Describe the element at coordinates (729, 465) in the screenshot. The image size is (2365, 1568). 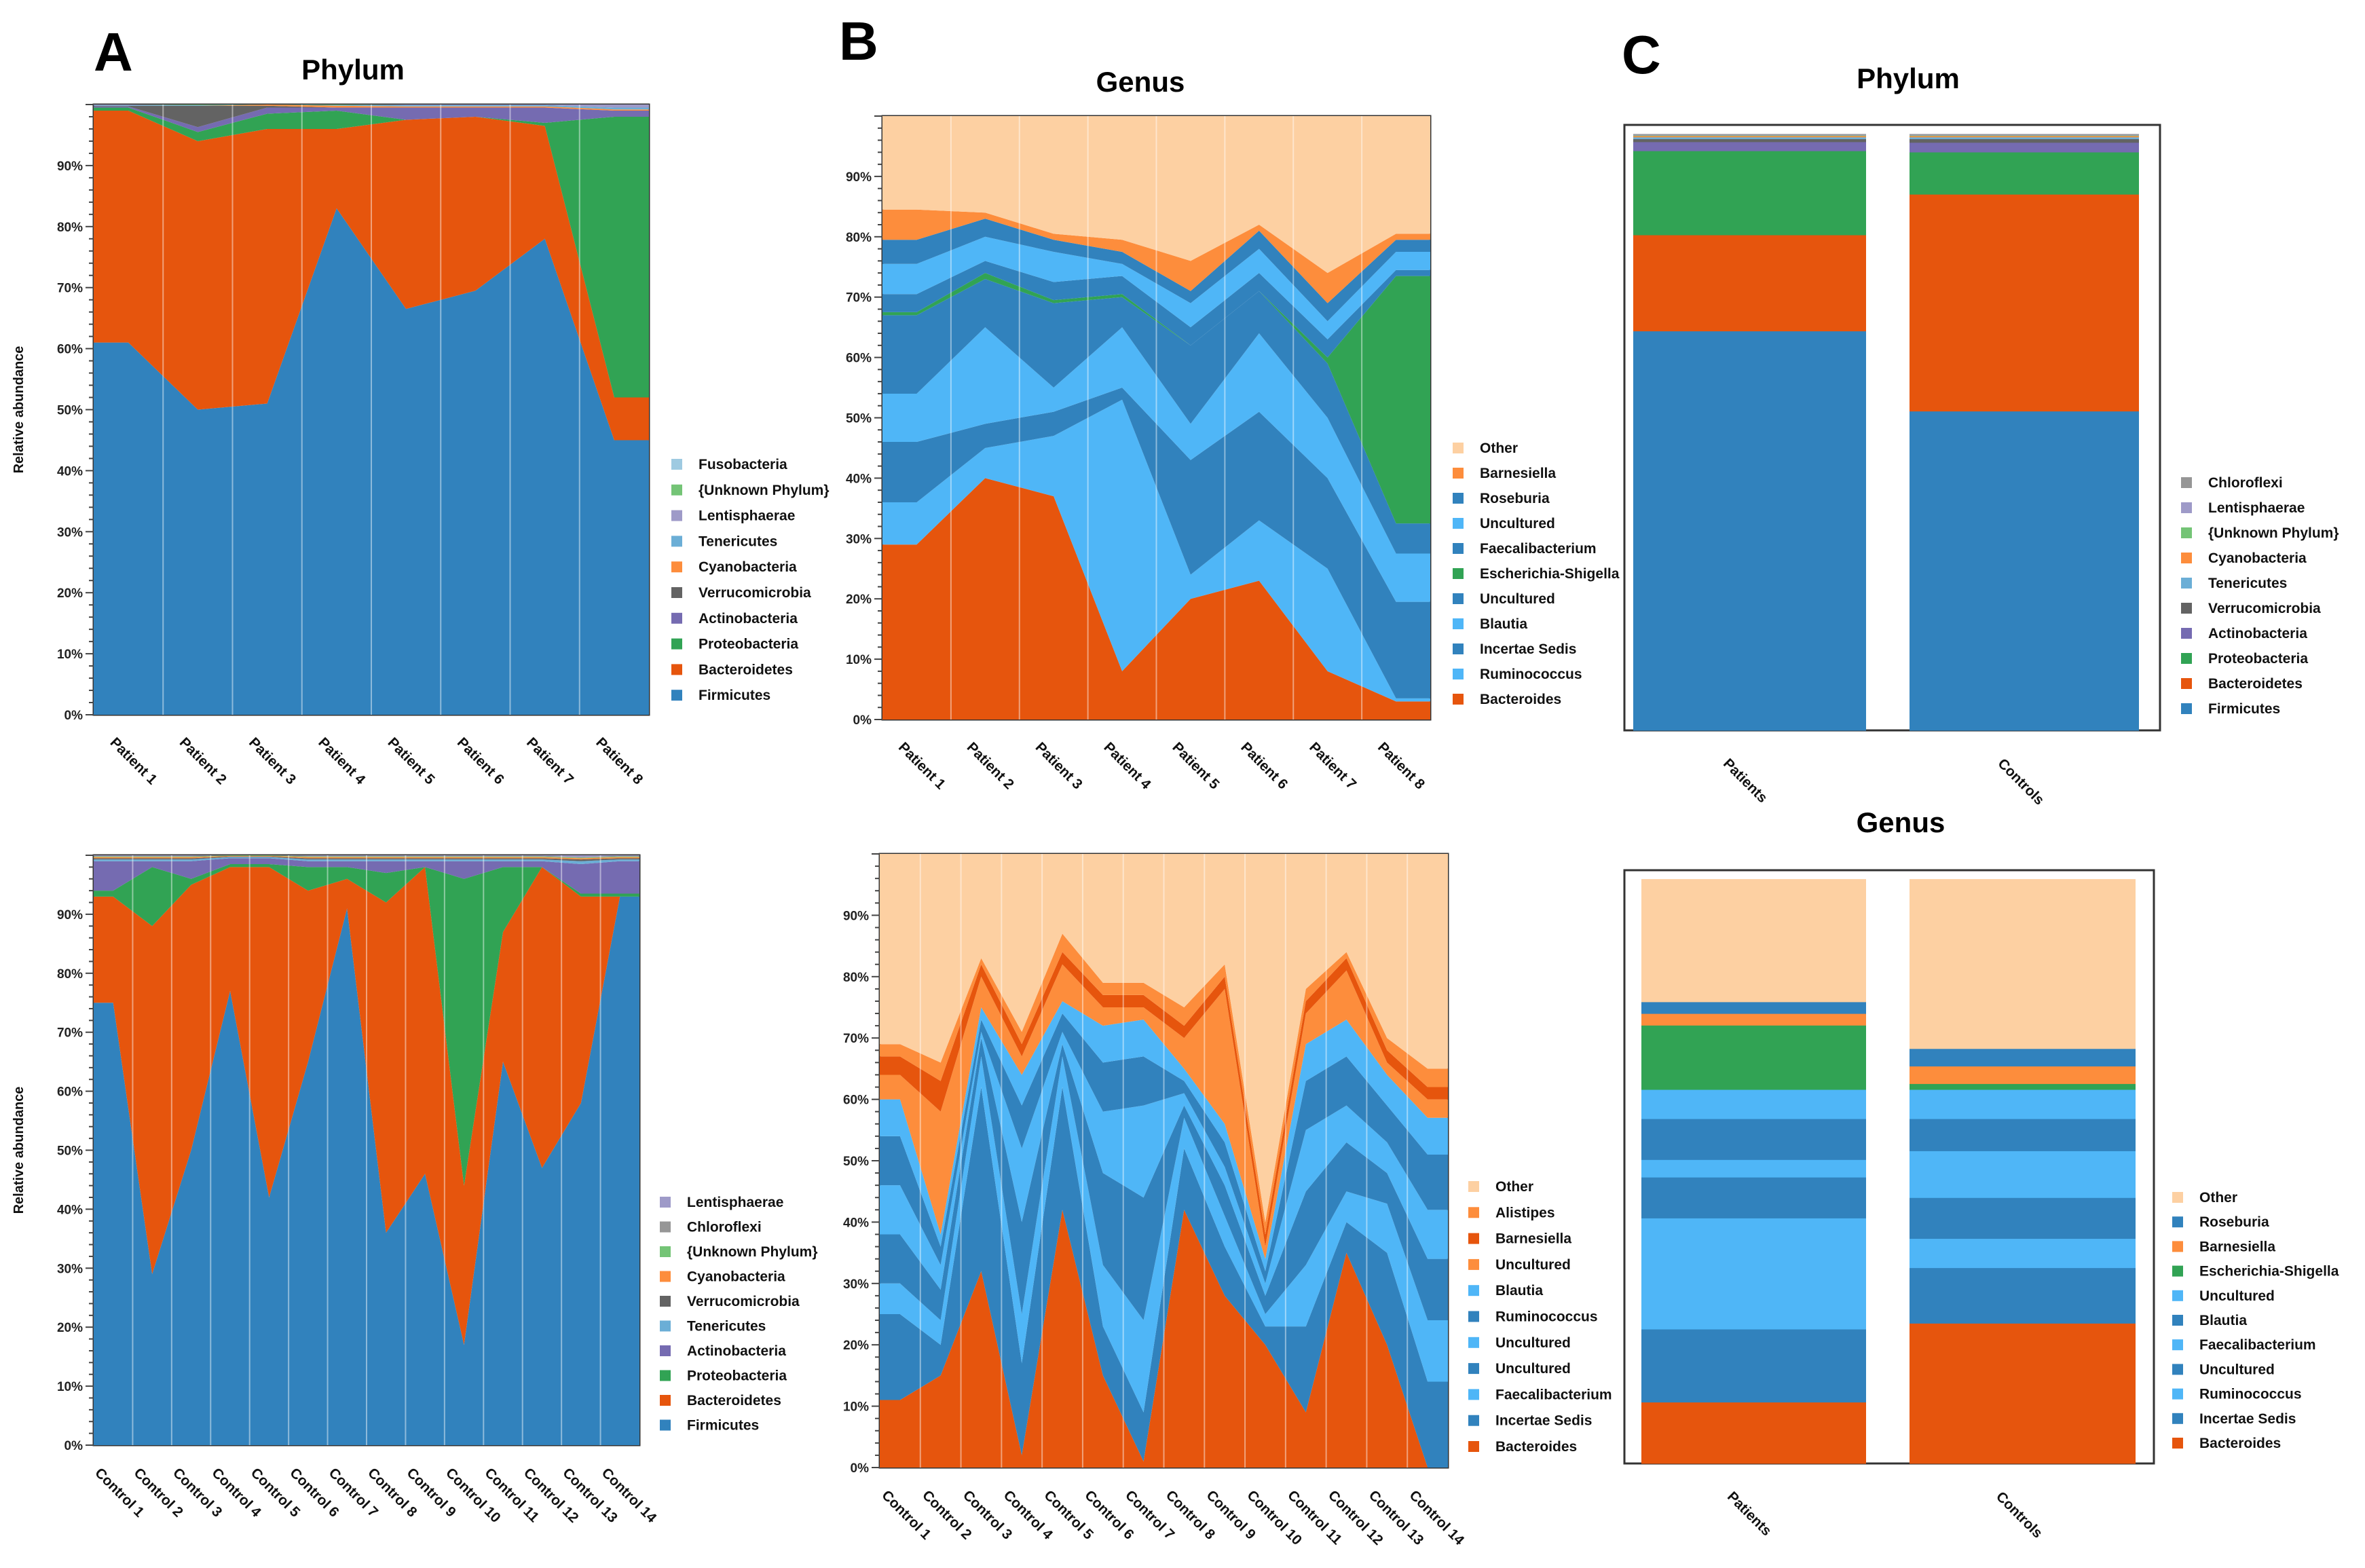
I see `legend-item: Fusobacteria` at that location.